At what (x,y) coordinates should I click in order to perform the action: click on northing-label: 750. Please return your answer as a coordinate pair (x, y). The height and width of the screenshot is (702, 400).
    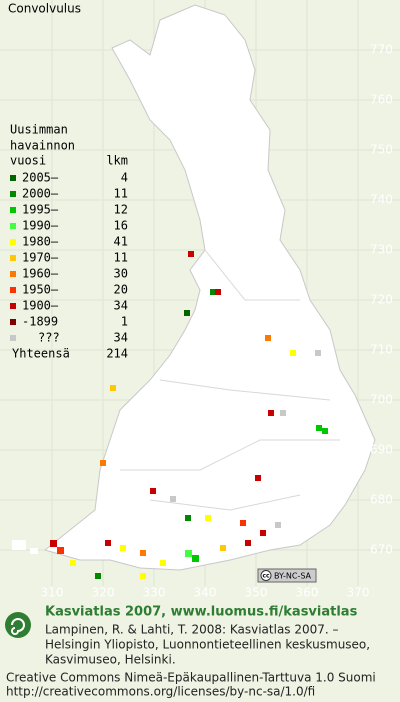
    Looking at the image, I should click on (381, 150).